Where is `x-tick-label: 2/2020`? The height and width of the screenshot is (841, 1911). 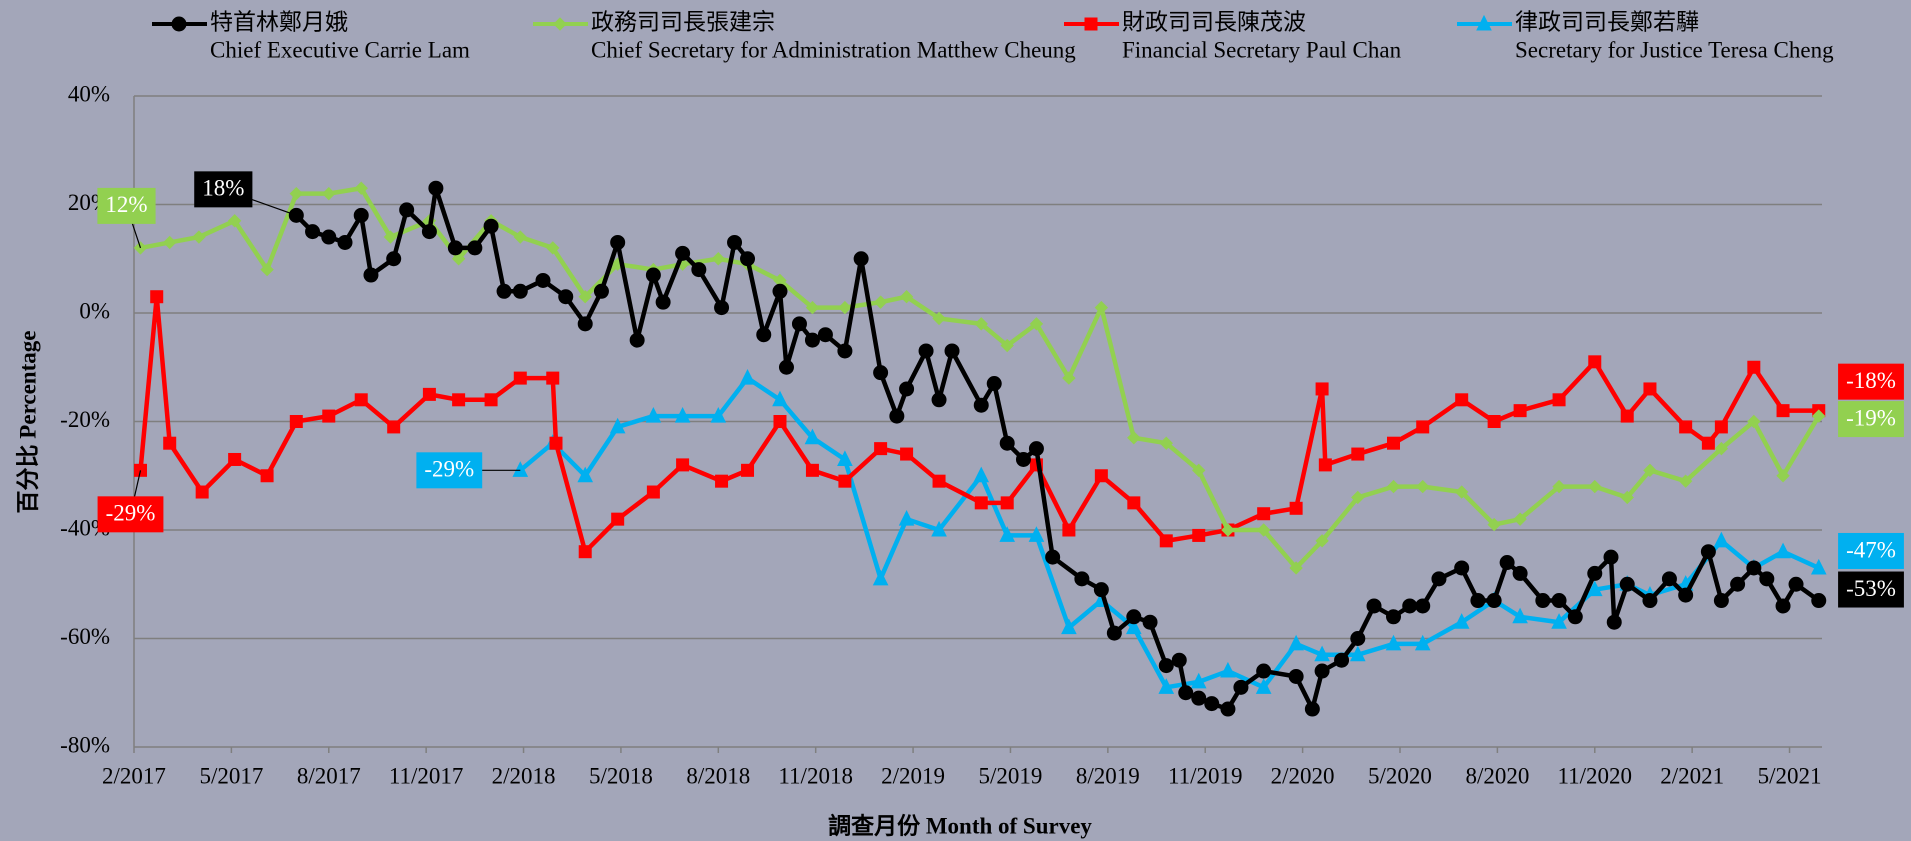 x-tick-label: 2/2020 is located at coordinates (1303, 775).